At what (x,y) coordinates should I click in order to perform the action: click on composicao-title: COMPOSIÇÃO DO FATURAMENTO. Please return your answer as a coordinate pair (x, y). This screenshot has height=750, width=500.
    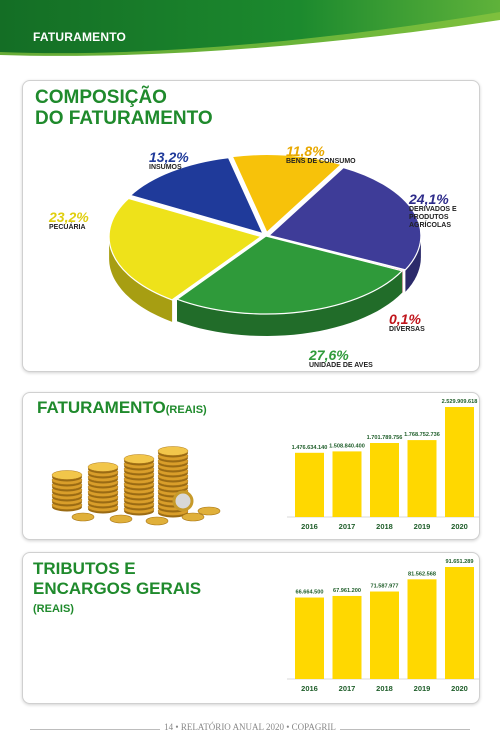
    Looking at the image, I should click on (124, 108).